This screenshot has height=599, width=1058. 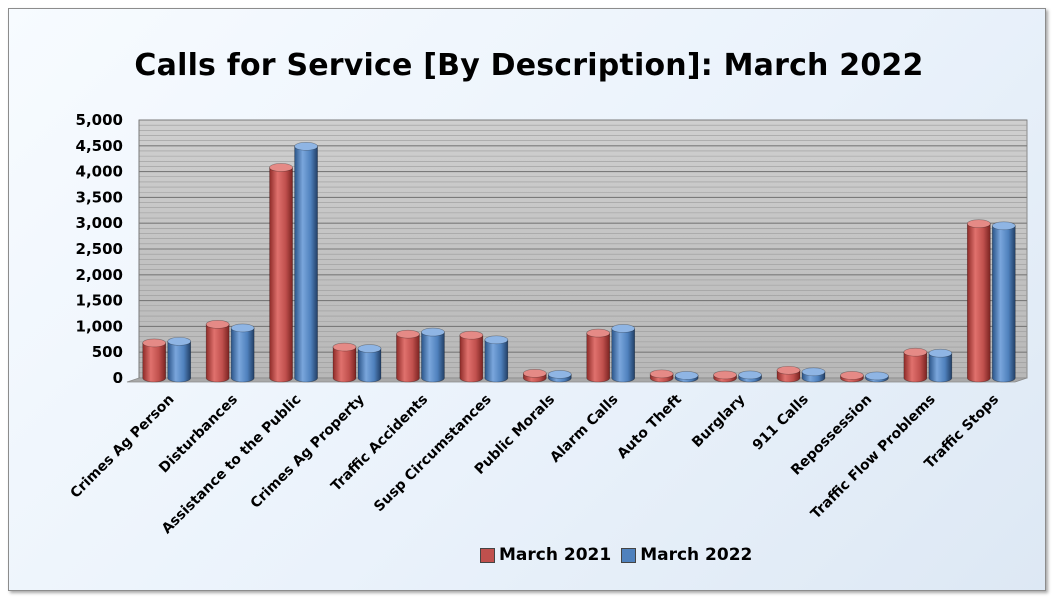 What do you see at coordinates (99, 301) in the screenshot?
I see `y-tick-label: 1,500` at bounding box center [99, 301].